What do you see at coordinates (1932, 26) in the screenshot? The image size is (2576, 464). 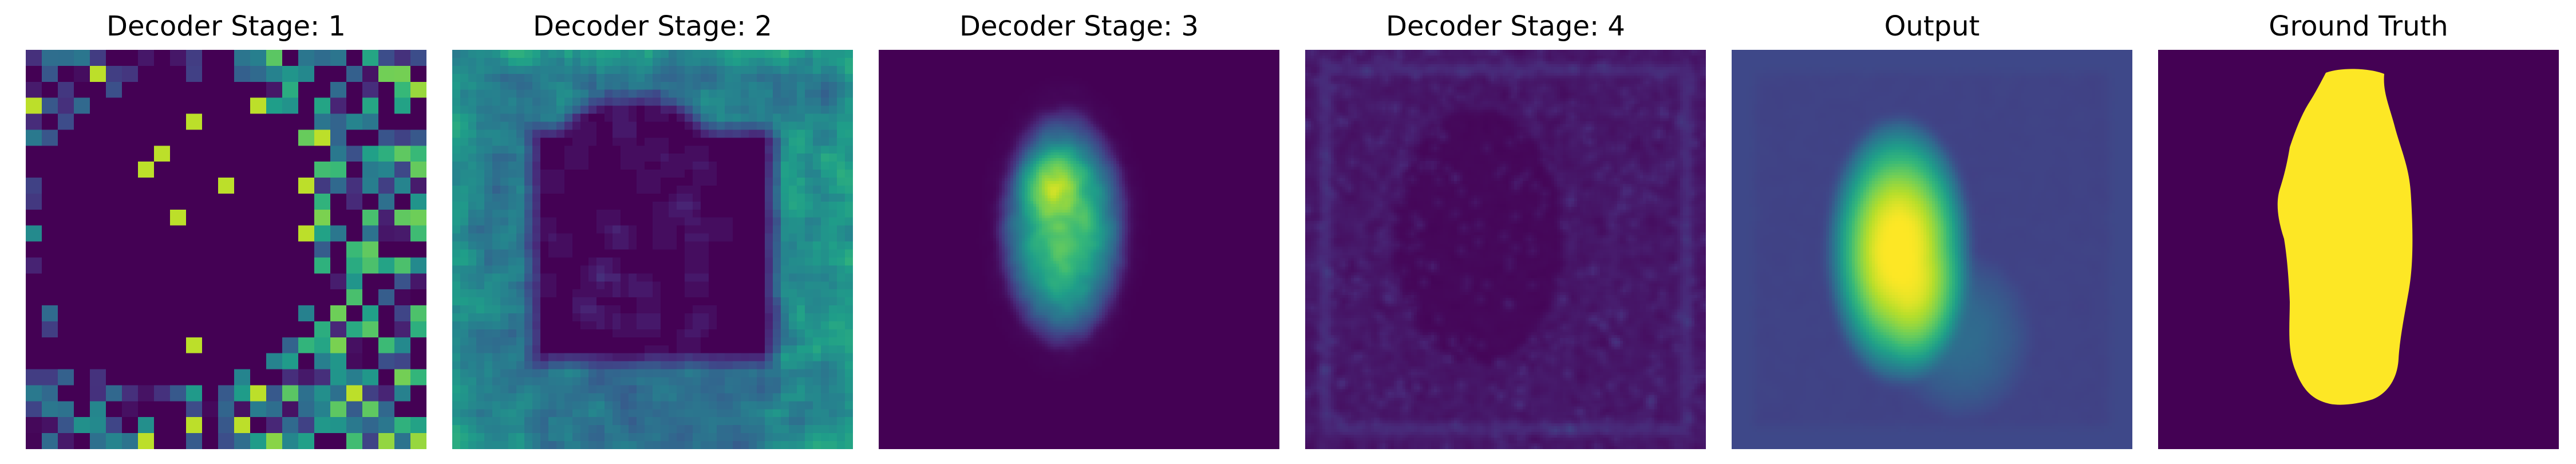 I see `panel-title: Output` at bounding box center [1932, 26].